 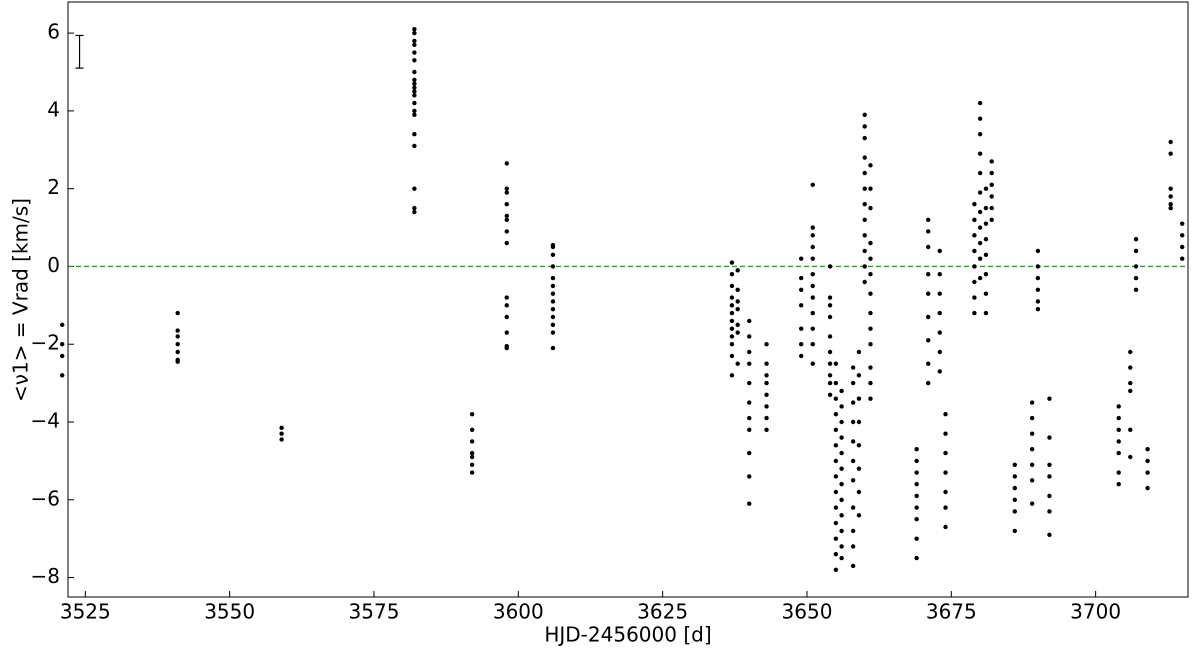 What do you see at coordinates (85, 612) in the screenshot?
I see `x-tick-label: 3525` at bounding box center [85, 612].